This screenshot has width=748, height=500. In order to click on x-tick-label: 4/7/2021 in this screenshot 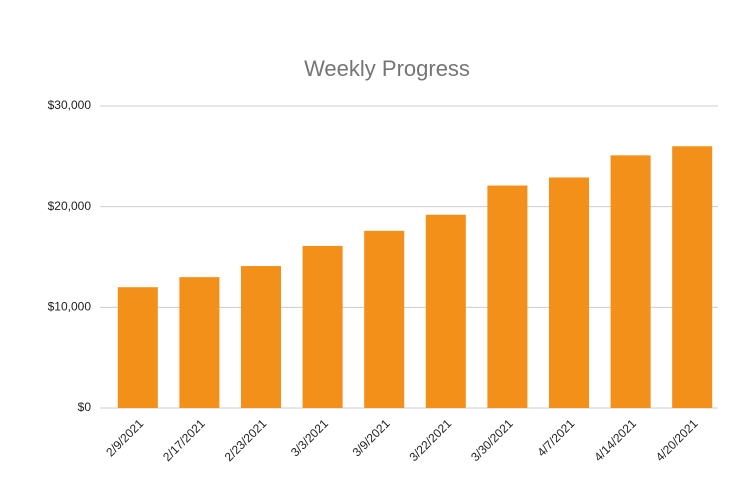, I will do `click(555, 437)`.